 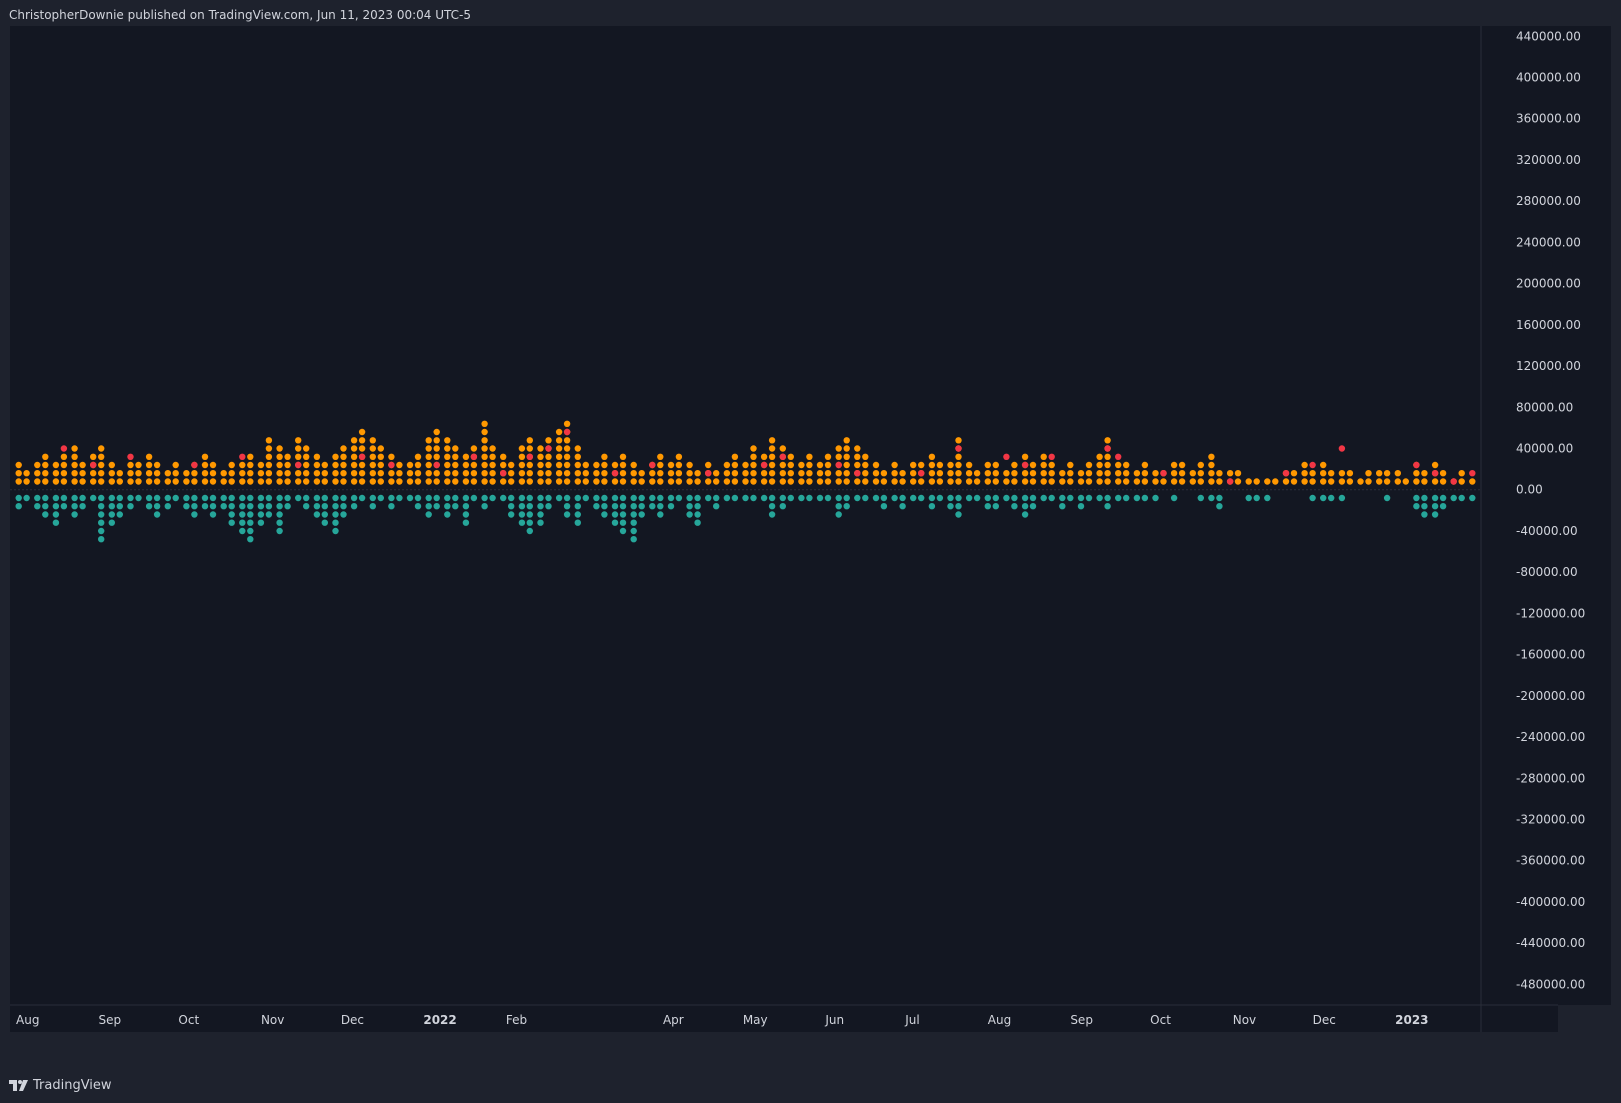 I want to click on time-axis-tick-label: Aug, so click(x=27, y=1020).